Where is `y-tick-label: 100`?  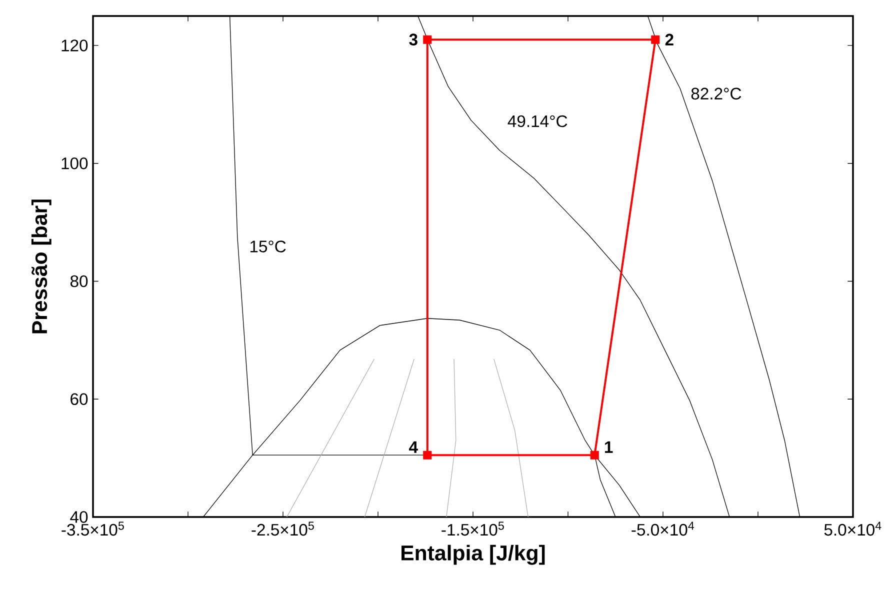 y-tick-label: 100 is located at coordinates (75, 163).